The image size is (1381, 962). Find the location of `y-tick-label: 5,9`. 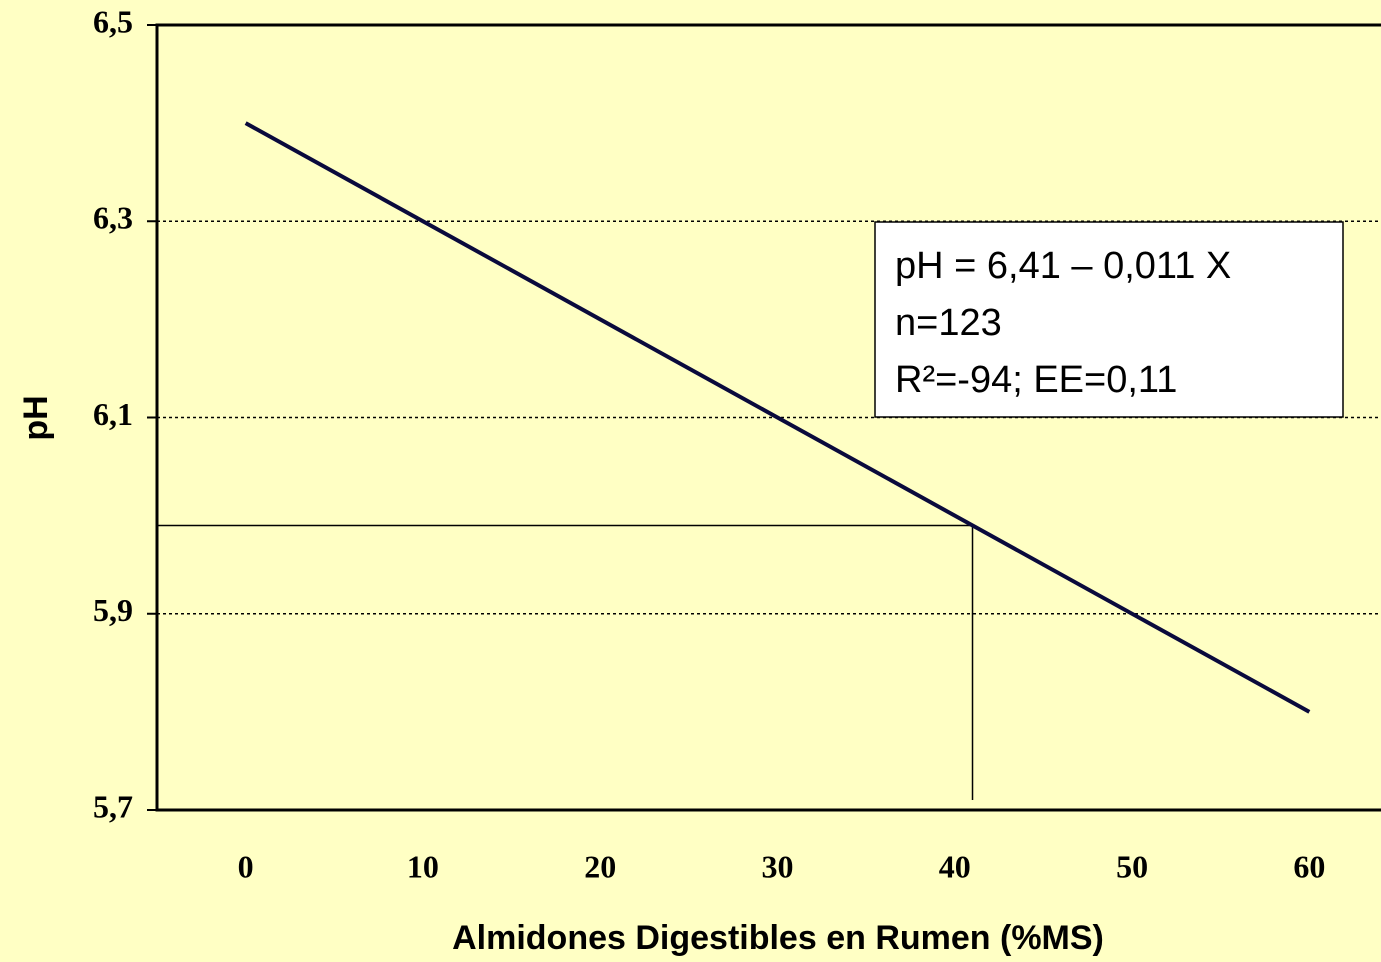

y-tick-label: 5,9 is located at coordinates (113, 610).